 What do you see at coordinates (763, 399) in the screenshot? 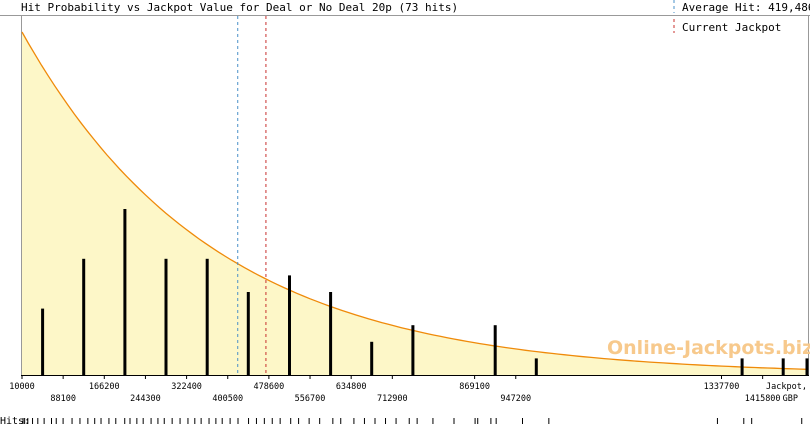
I see `tick-label-lower-6: 1415800` at bounding box center [763, 399].